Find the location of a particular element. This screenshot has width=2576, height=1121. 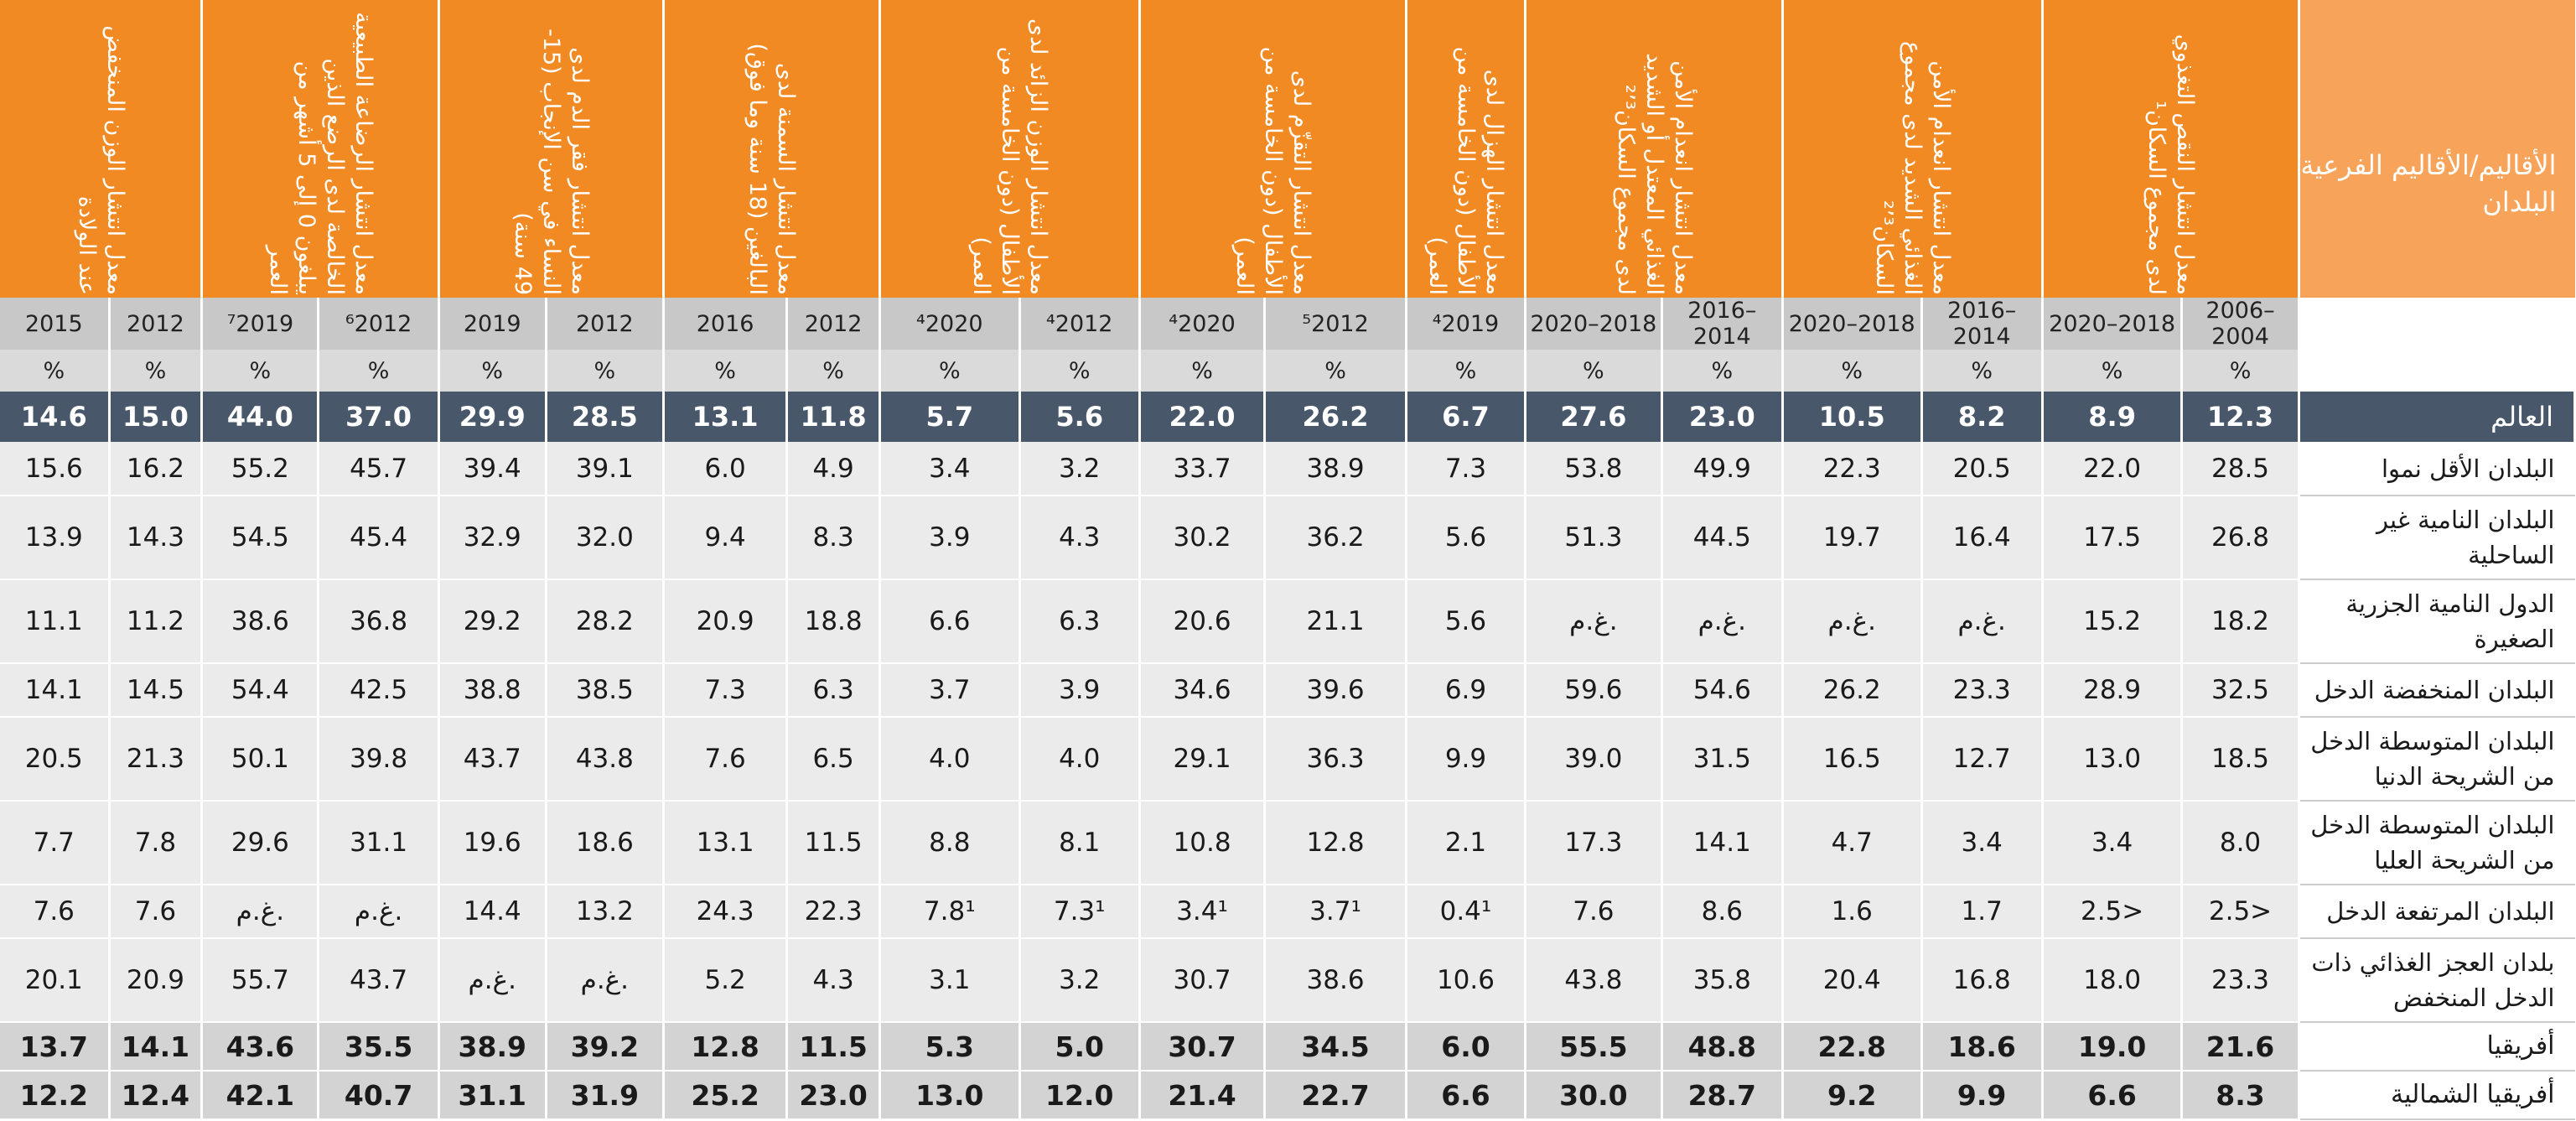

table-cell: 12.4 is located at coordinates (156, 1095).